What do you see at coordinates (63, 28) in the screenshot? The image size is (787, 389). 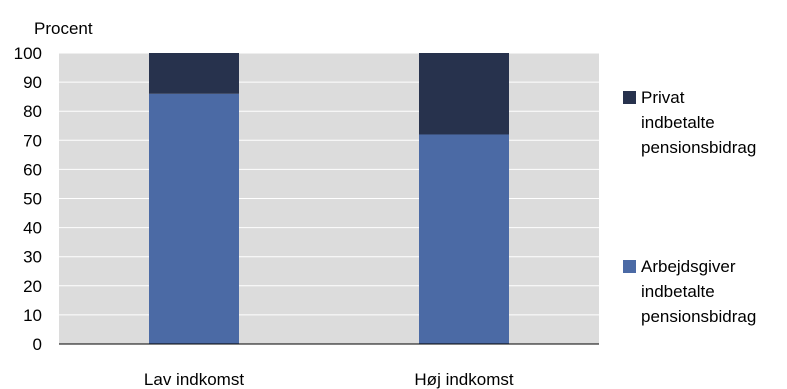 I see `y-axis-label: Procent` at bounding box center [63, 28].